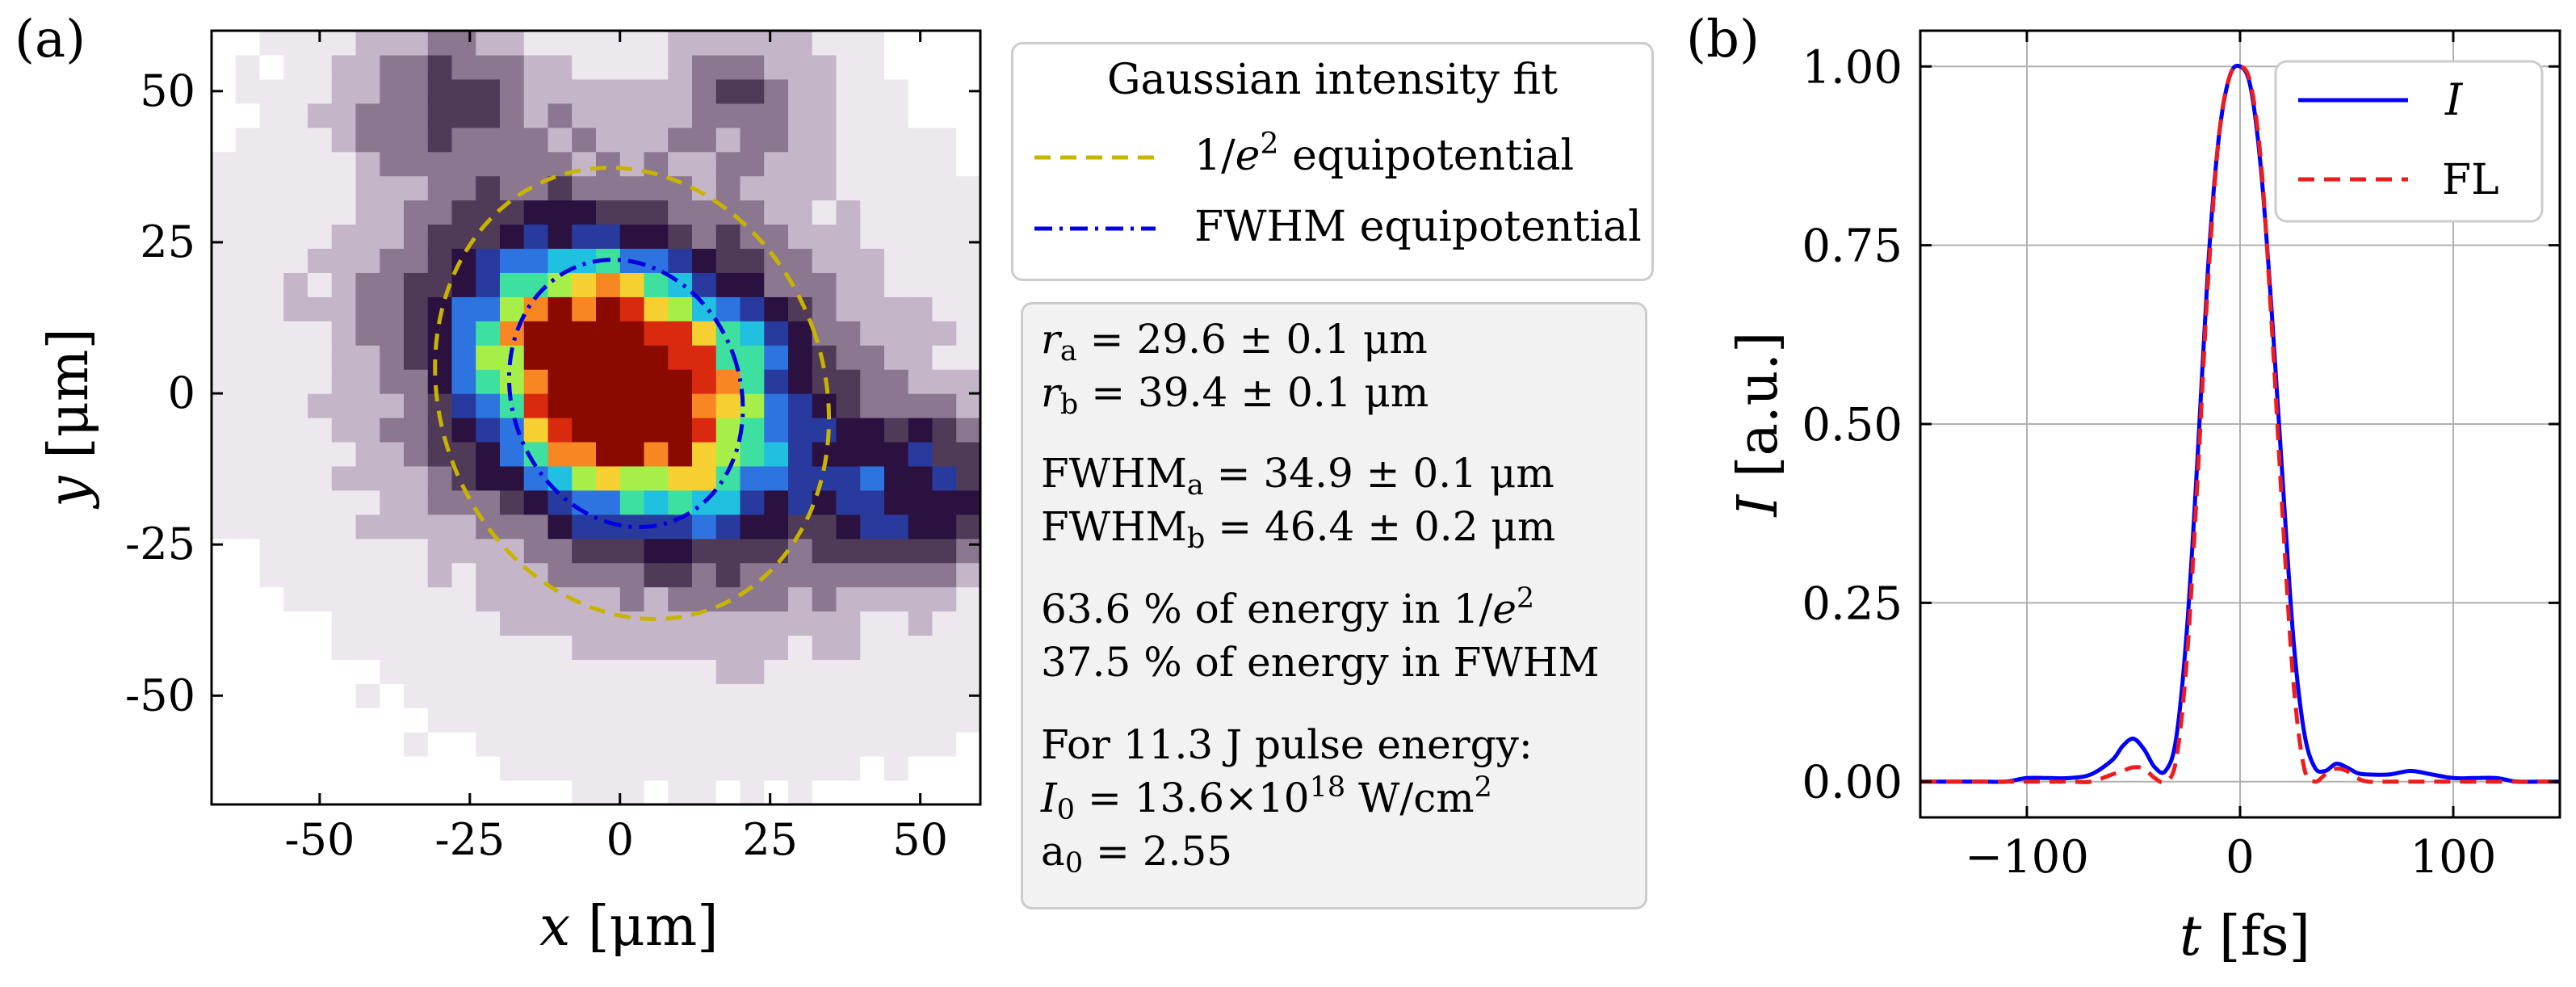 The image size is (2576, 987). What do you see at coordinates (1266, 804) in the screenshot?
I see `fit-I0: I0 = 13.6×1018 W/cm2` at bounding box center [1266, 804].